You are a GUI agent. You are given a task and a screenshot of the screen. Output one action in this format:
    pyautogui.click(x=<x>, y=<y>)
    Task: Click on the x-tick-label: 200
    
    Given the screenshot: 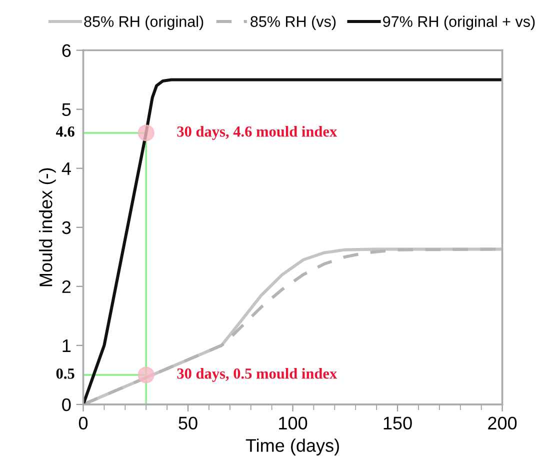 What is the action you would take?
    pyautogui.click(x=502, y=423)
    